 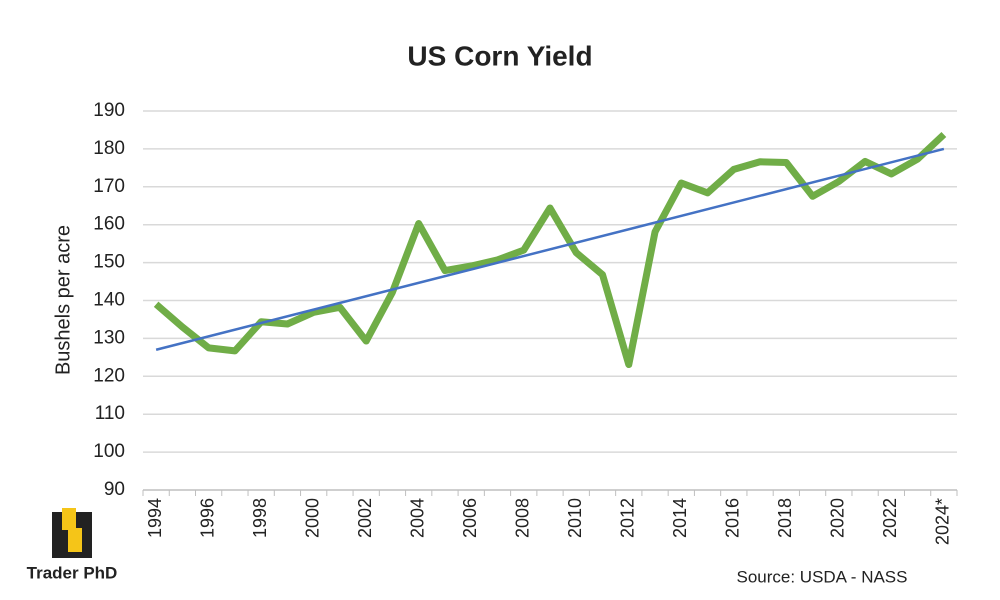 What do you see at coordinates (943, 521) in the screenshot?
I see `x-tick-label: 2024*` at bounding box center [943, 521].